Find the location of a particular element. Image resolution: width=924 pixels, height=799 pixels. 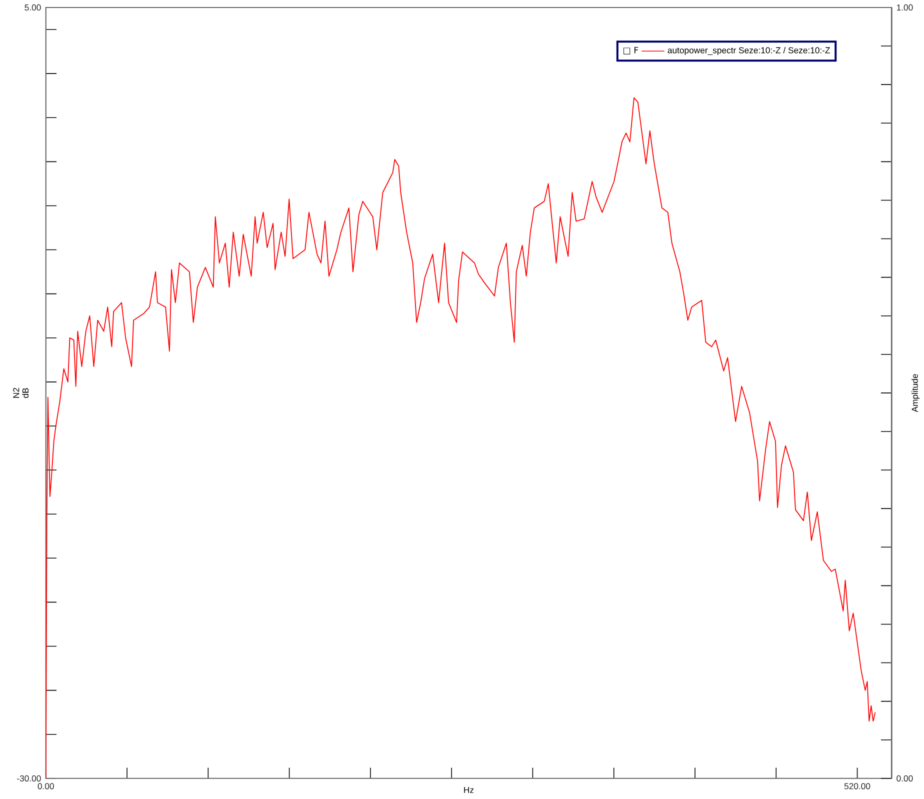

y2-tick-label: 0.00 is located at coordinates (904, 778).